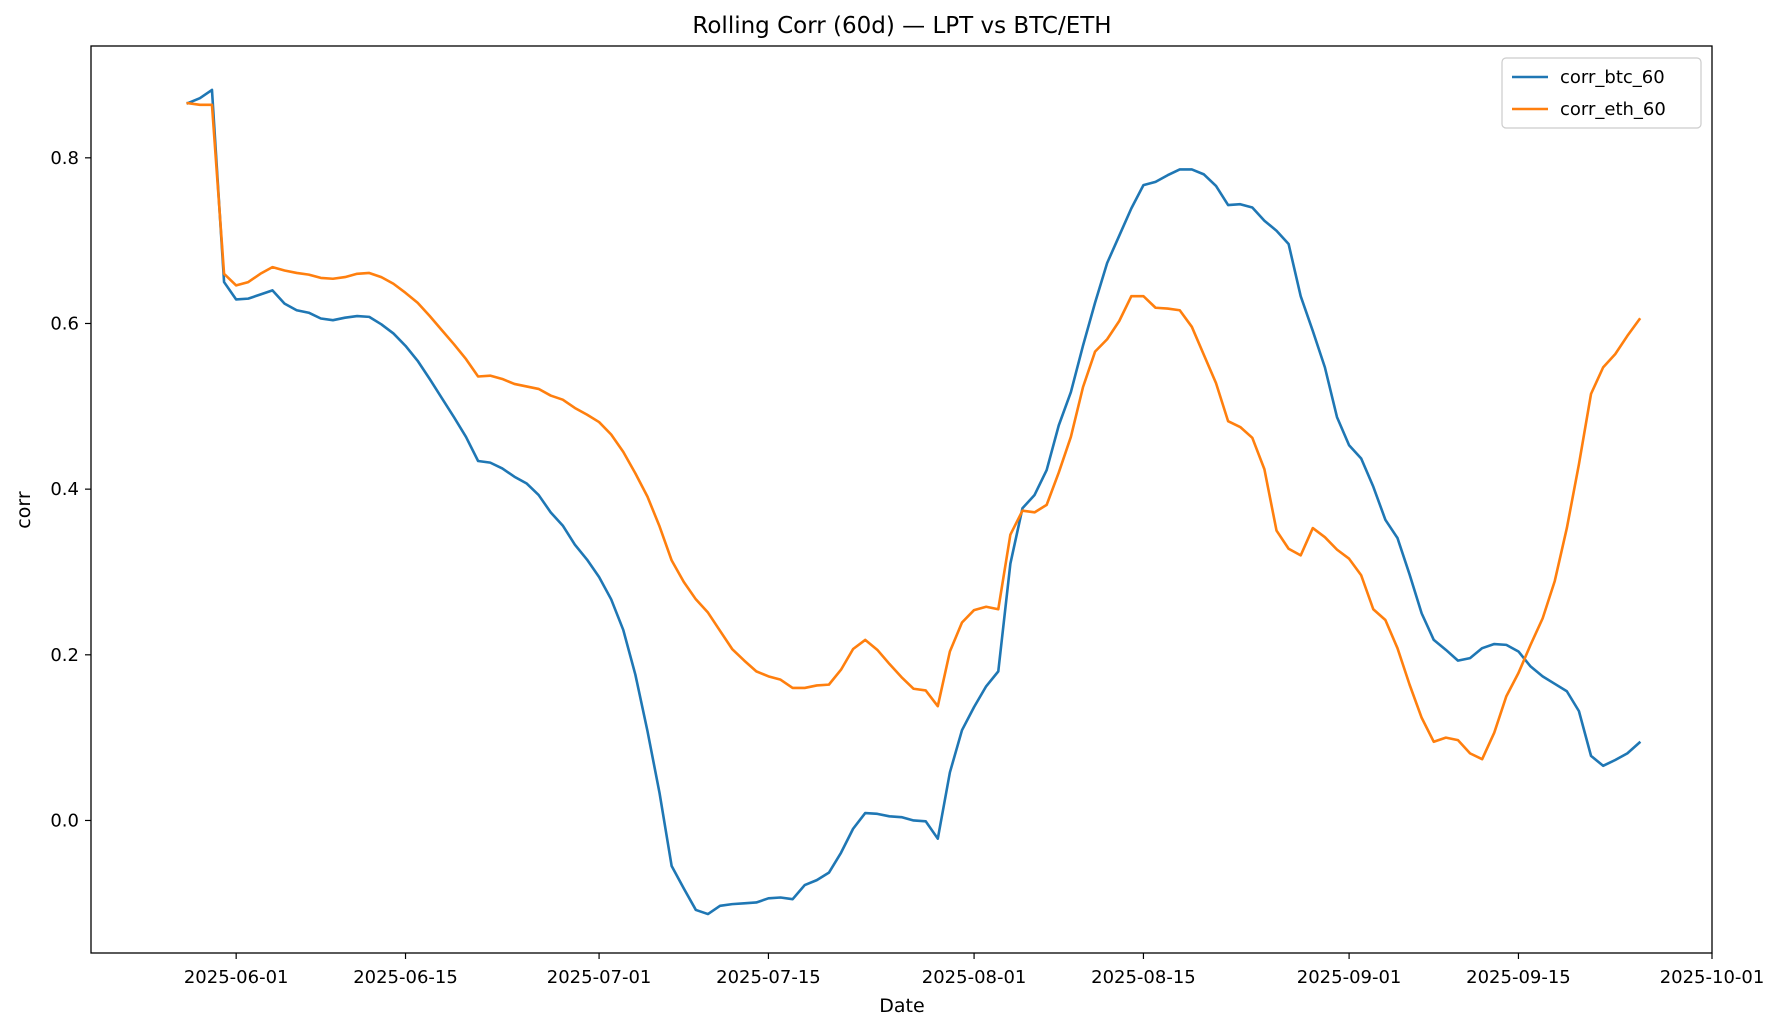  Describe the element at coordinates (24, 510) in the screenshot. I see `y-axis-label: corr` at that location.